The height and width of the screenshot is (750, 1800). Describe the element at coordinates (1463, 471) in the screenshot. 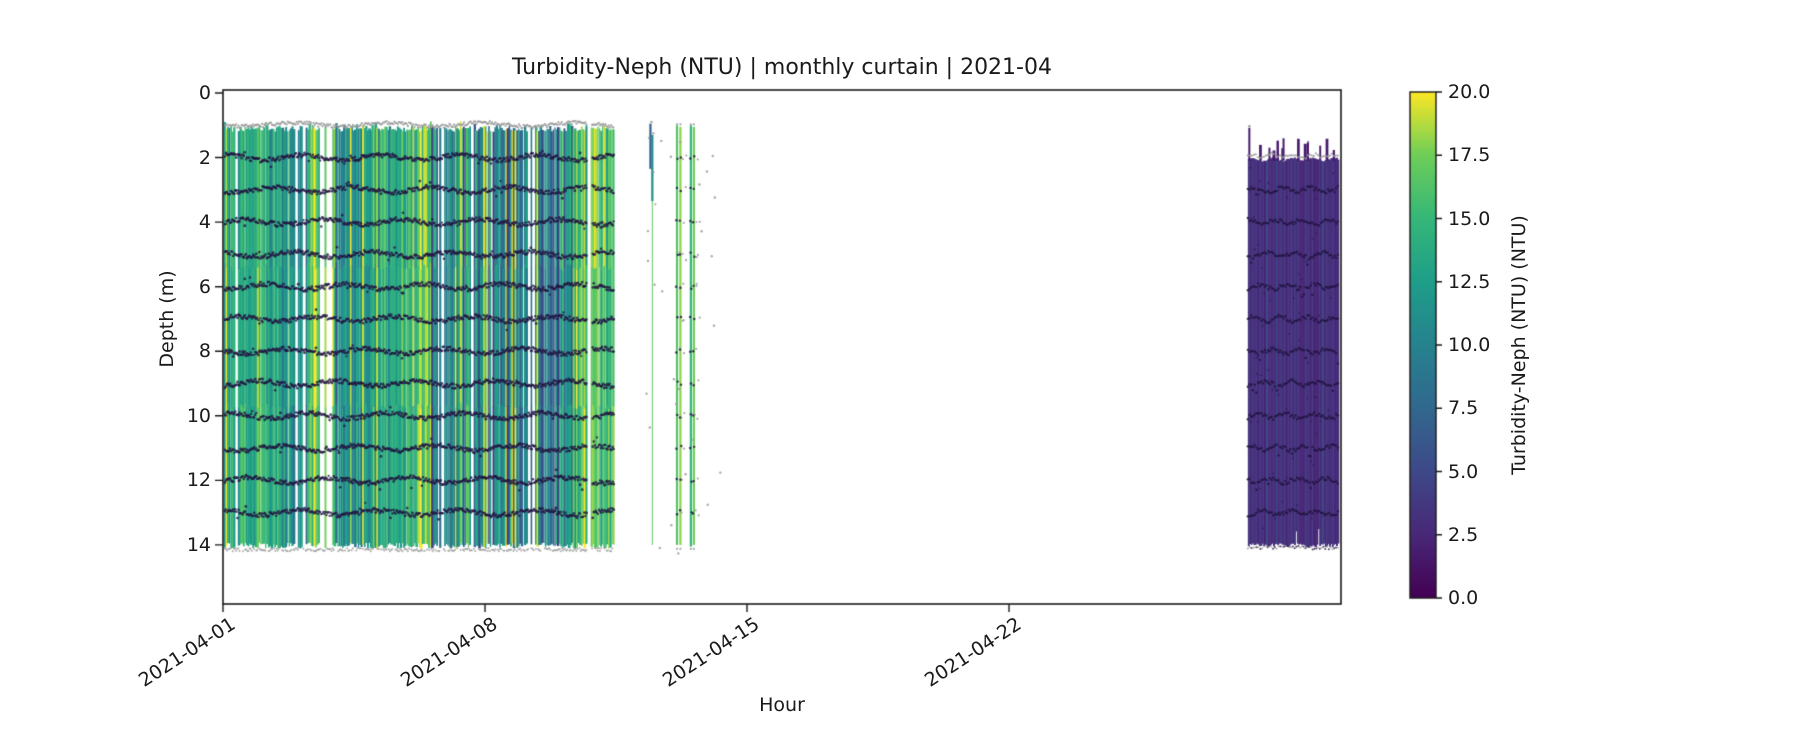

I see `colorbar-tick-label-2: 5.0` at that location.